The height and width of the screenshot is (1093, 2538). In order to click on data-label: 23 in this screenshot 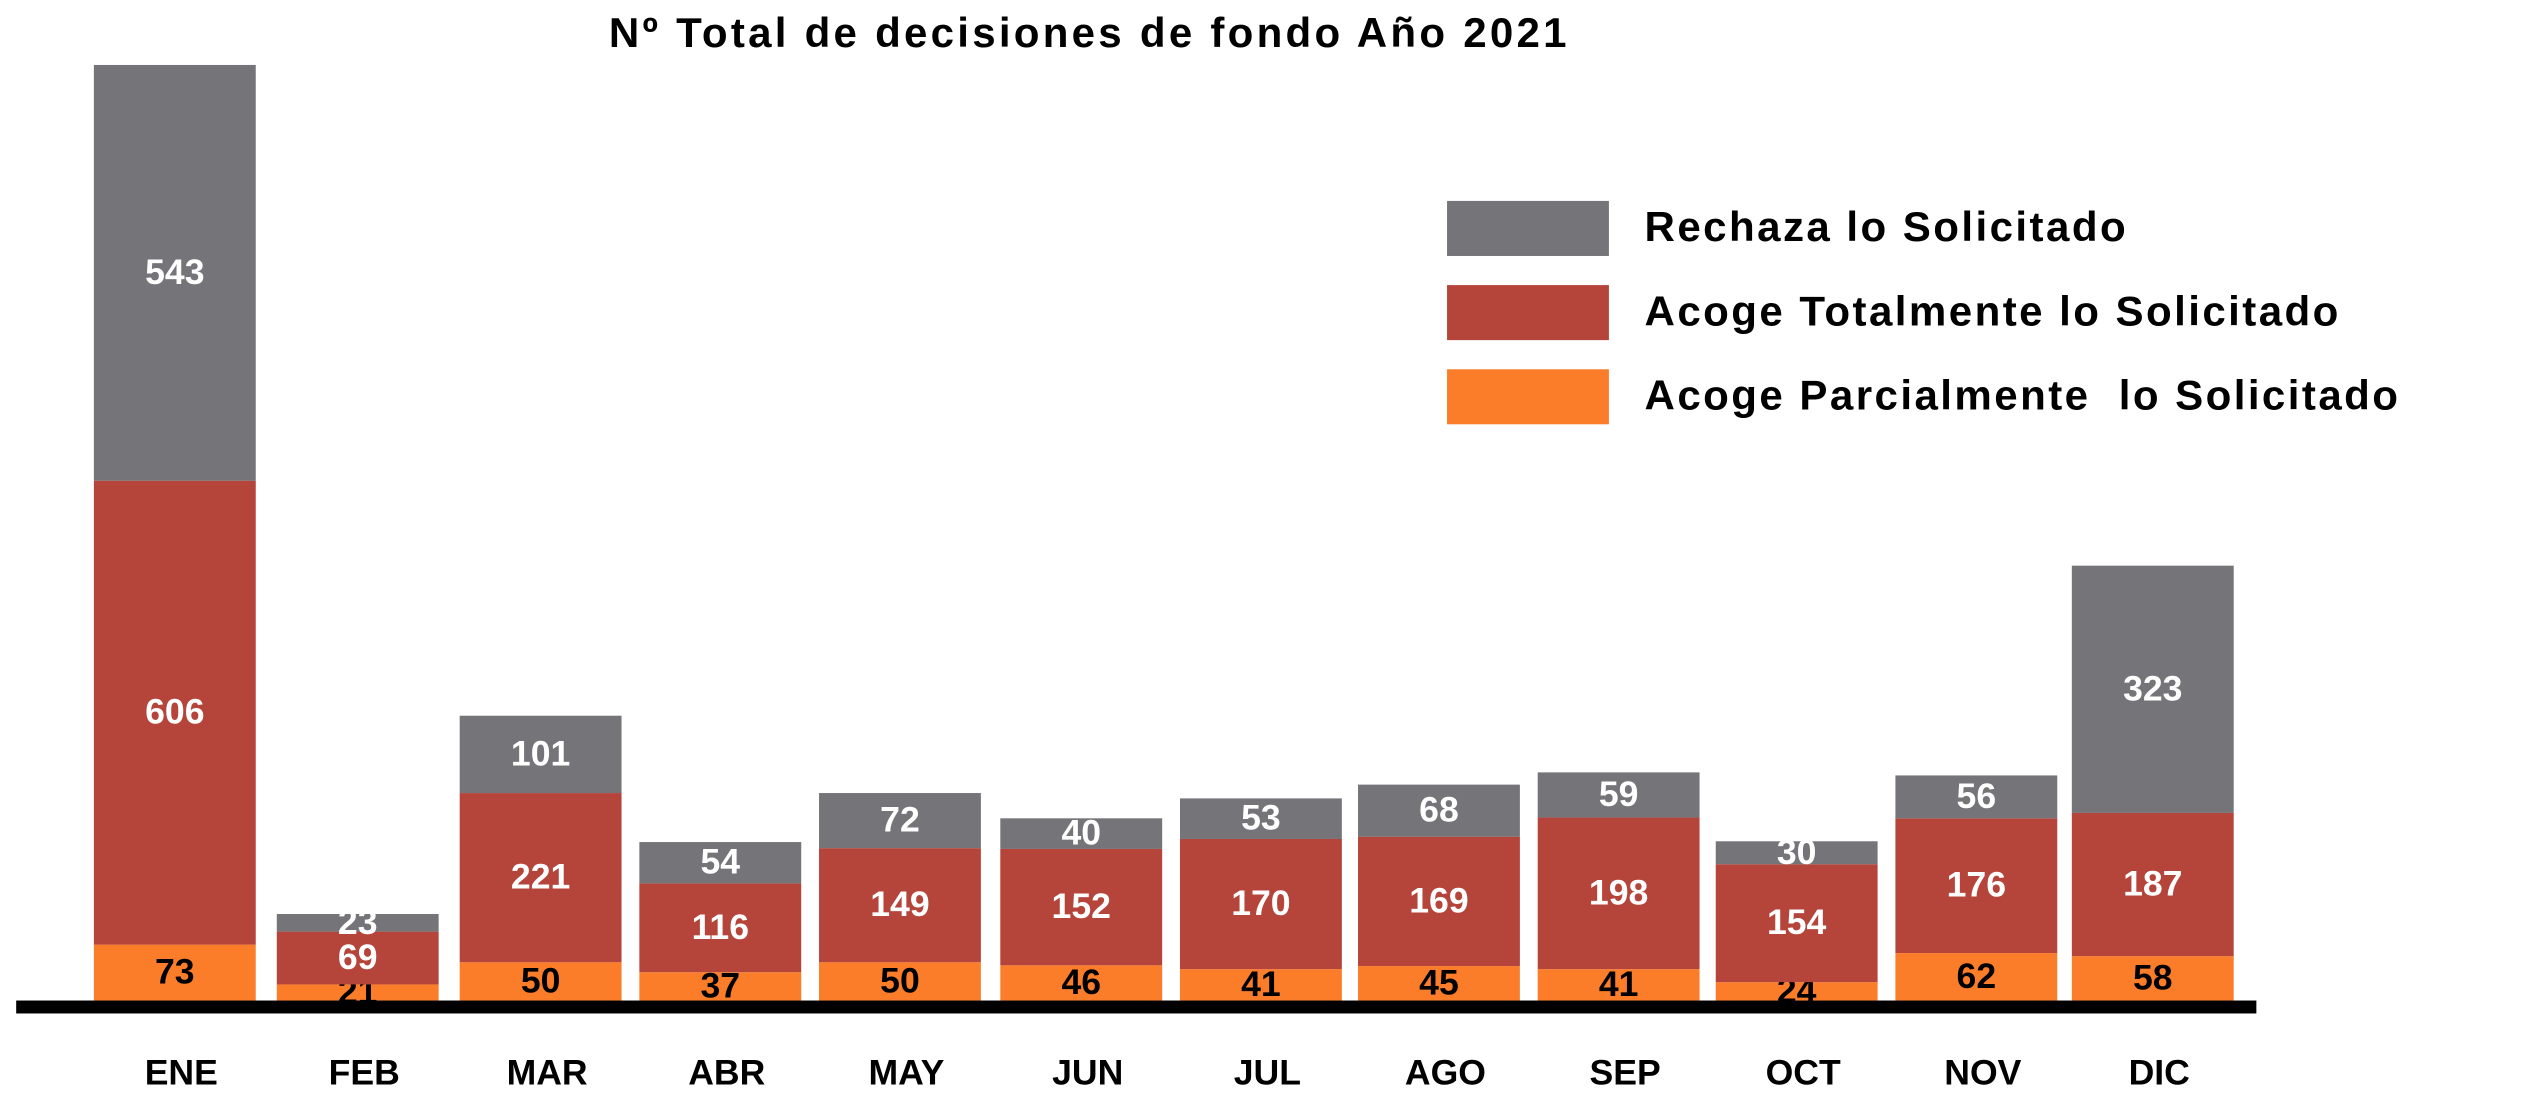, I will do `click(358, 922)`.